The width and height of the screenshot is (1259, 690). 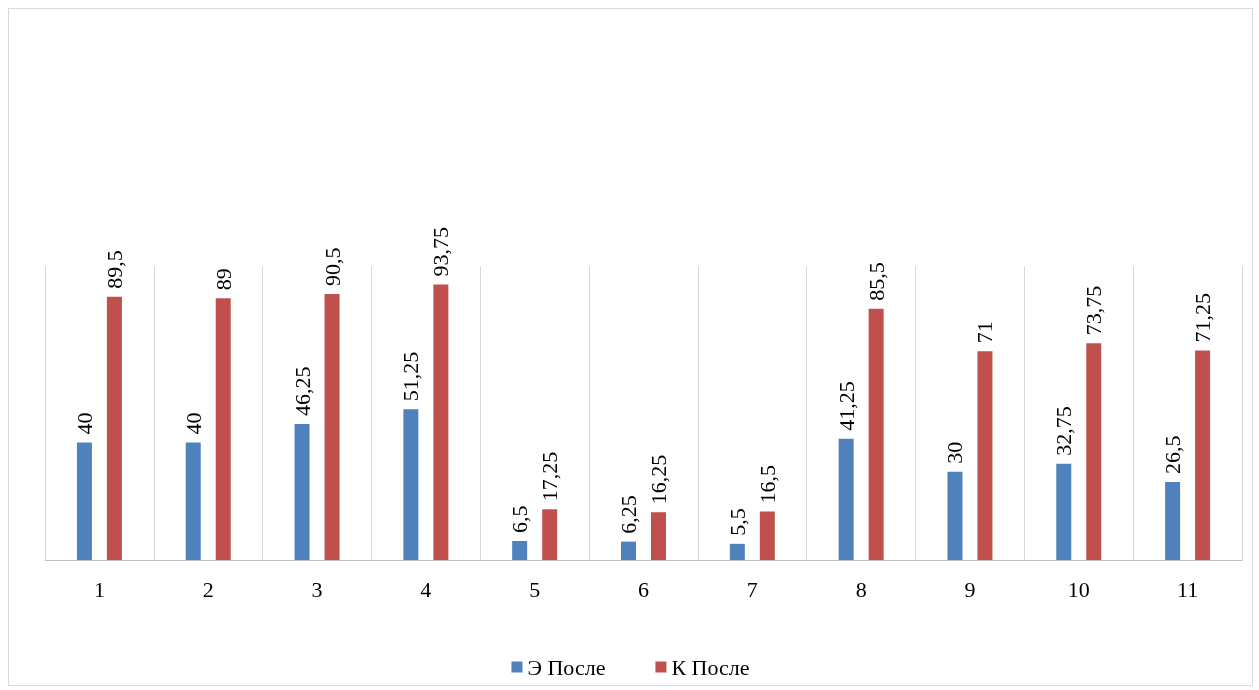 What do you see at coordinates (332, 266) in the screenshot?
I see `data-label: 90,5` at bounding box center [332, 266].